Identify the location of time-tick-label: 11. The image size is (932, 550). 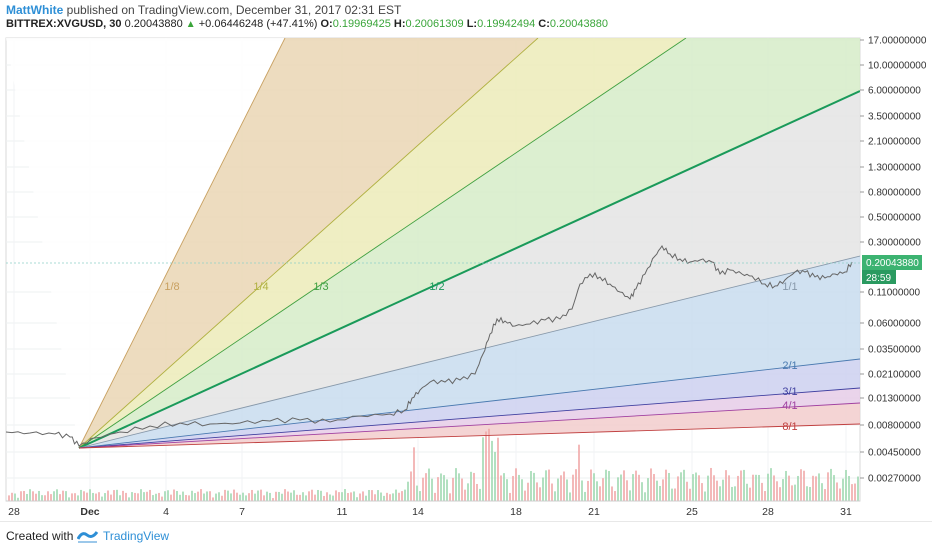
(342, 512).